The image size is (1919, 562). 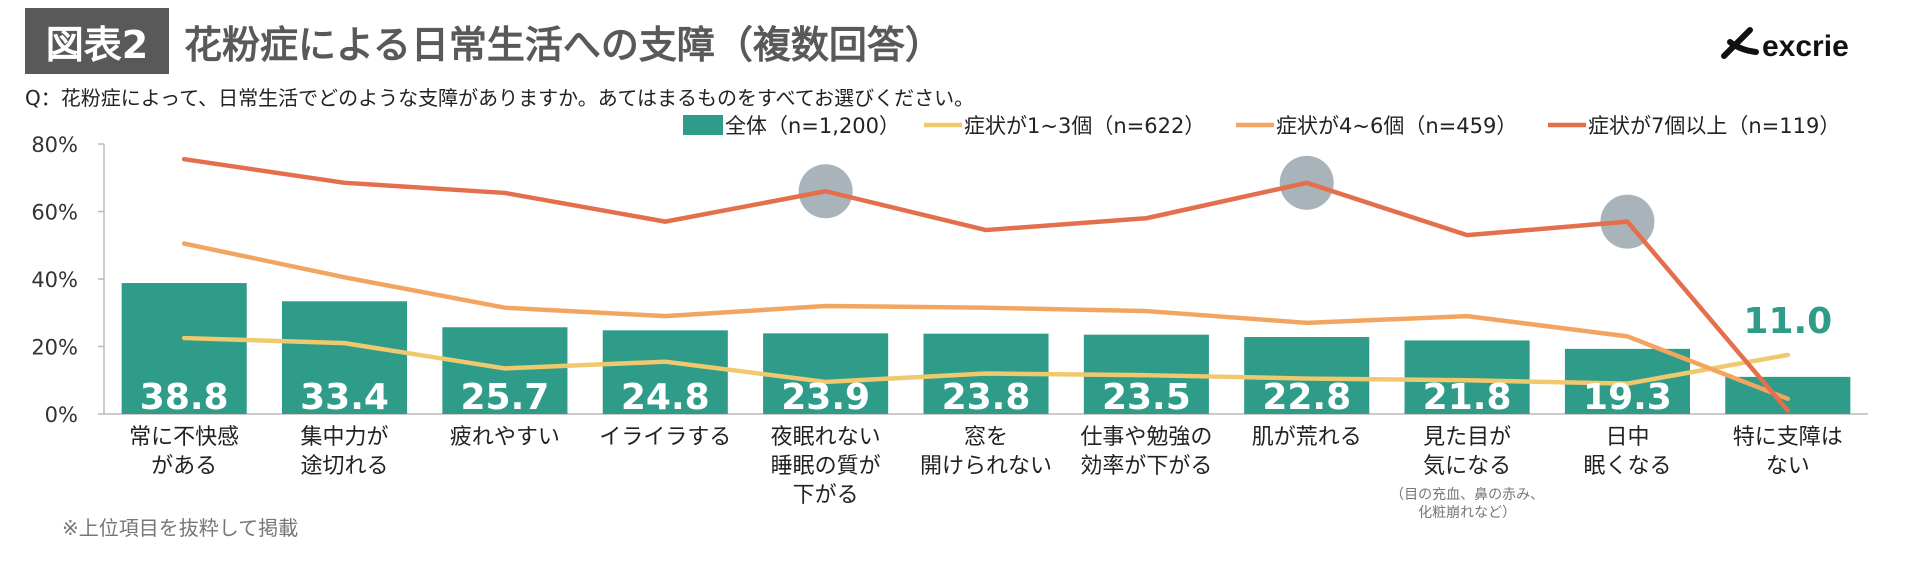 I want to click on y-tick-label: 60%, so click(x=54, y=213).